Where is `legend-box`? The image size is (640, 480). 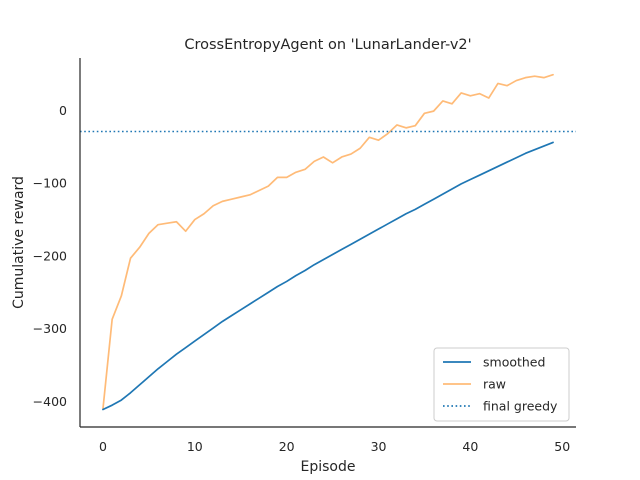 legend-box is located at coordinates (501, 384).